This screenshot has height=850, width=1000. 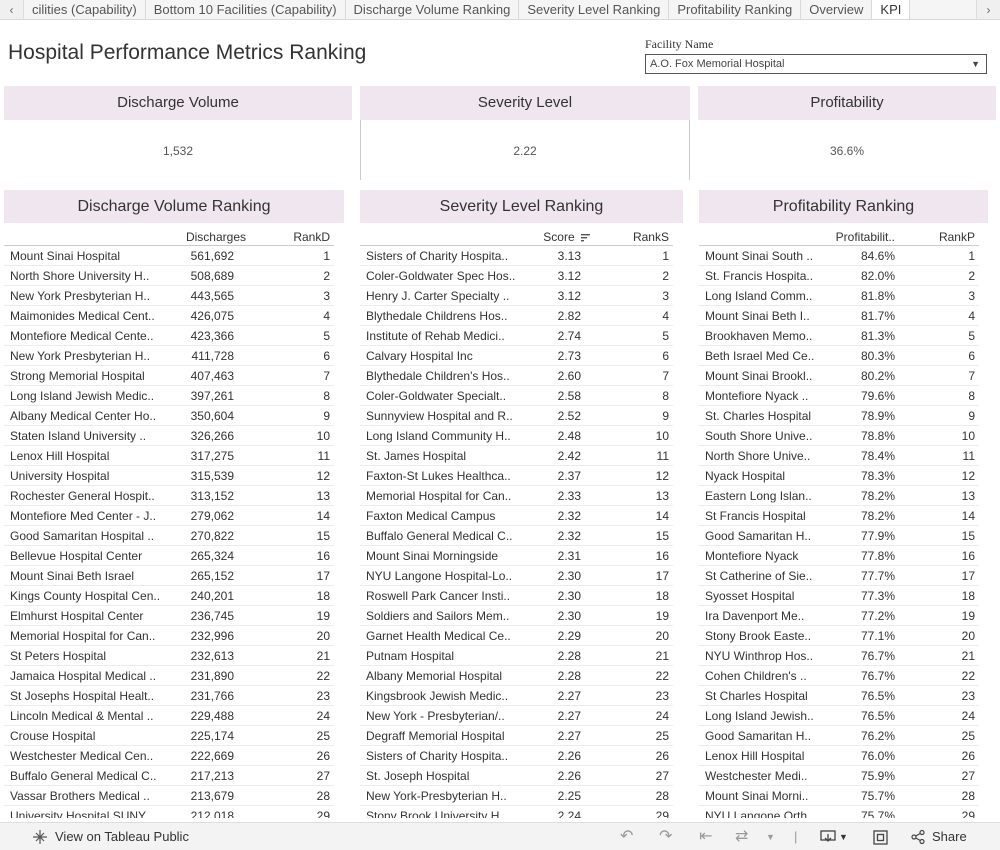 I want to click on table-row: Faxton-St Lukes Healthca.. 2.37 12, so click(x=516, y=476).